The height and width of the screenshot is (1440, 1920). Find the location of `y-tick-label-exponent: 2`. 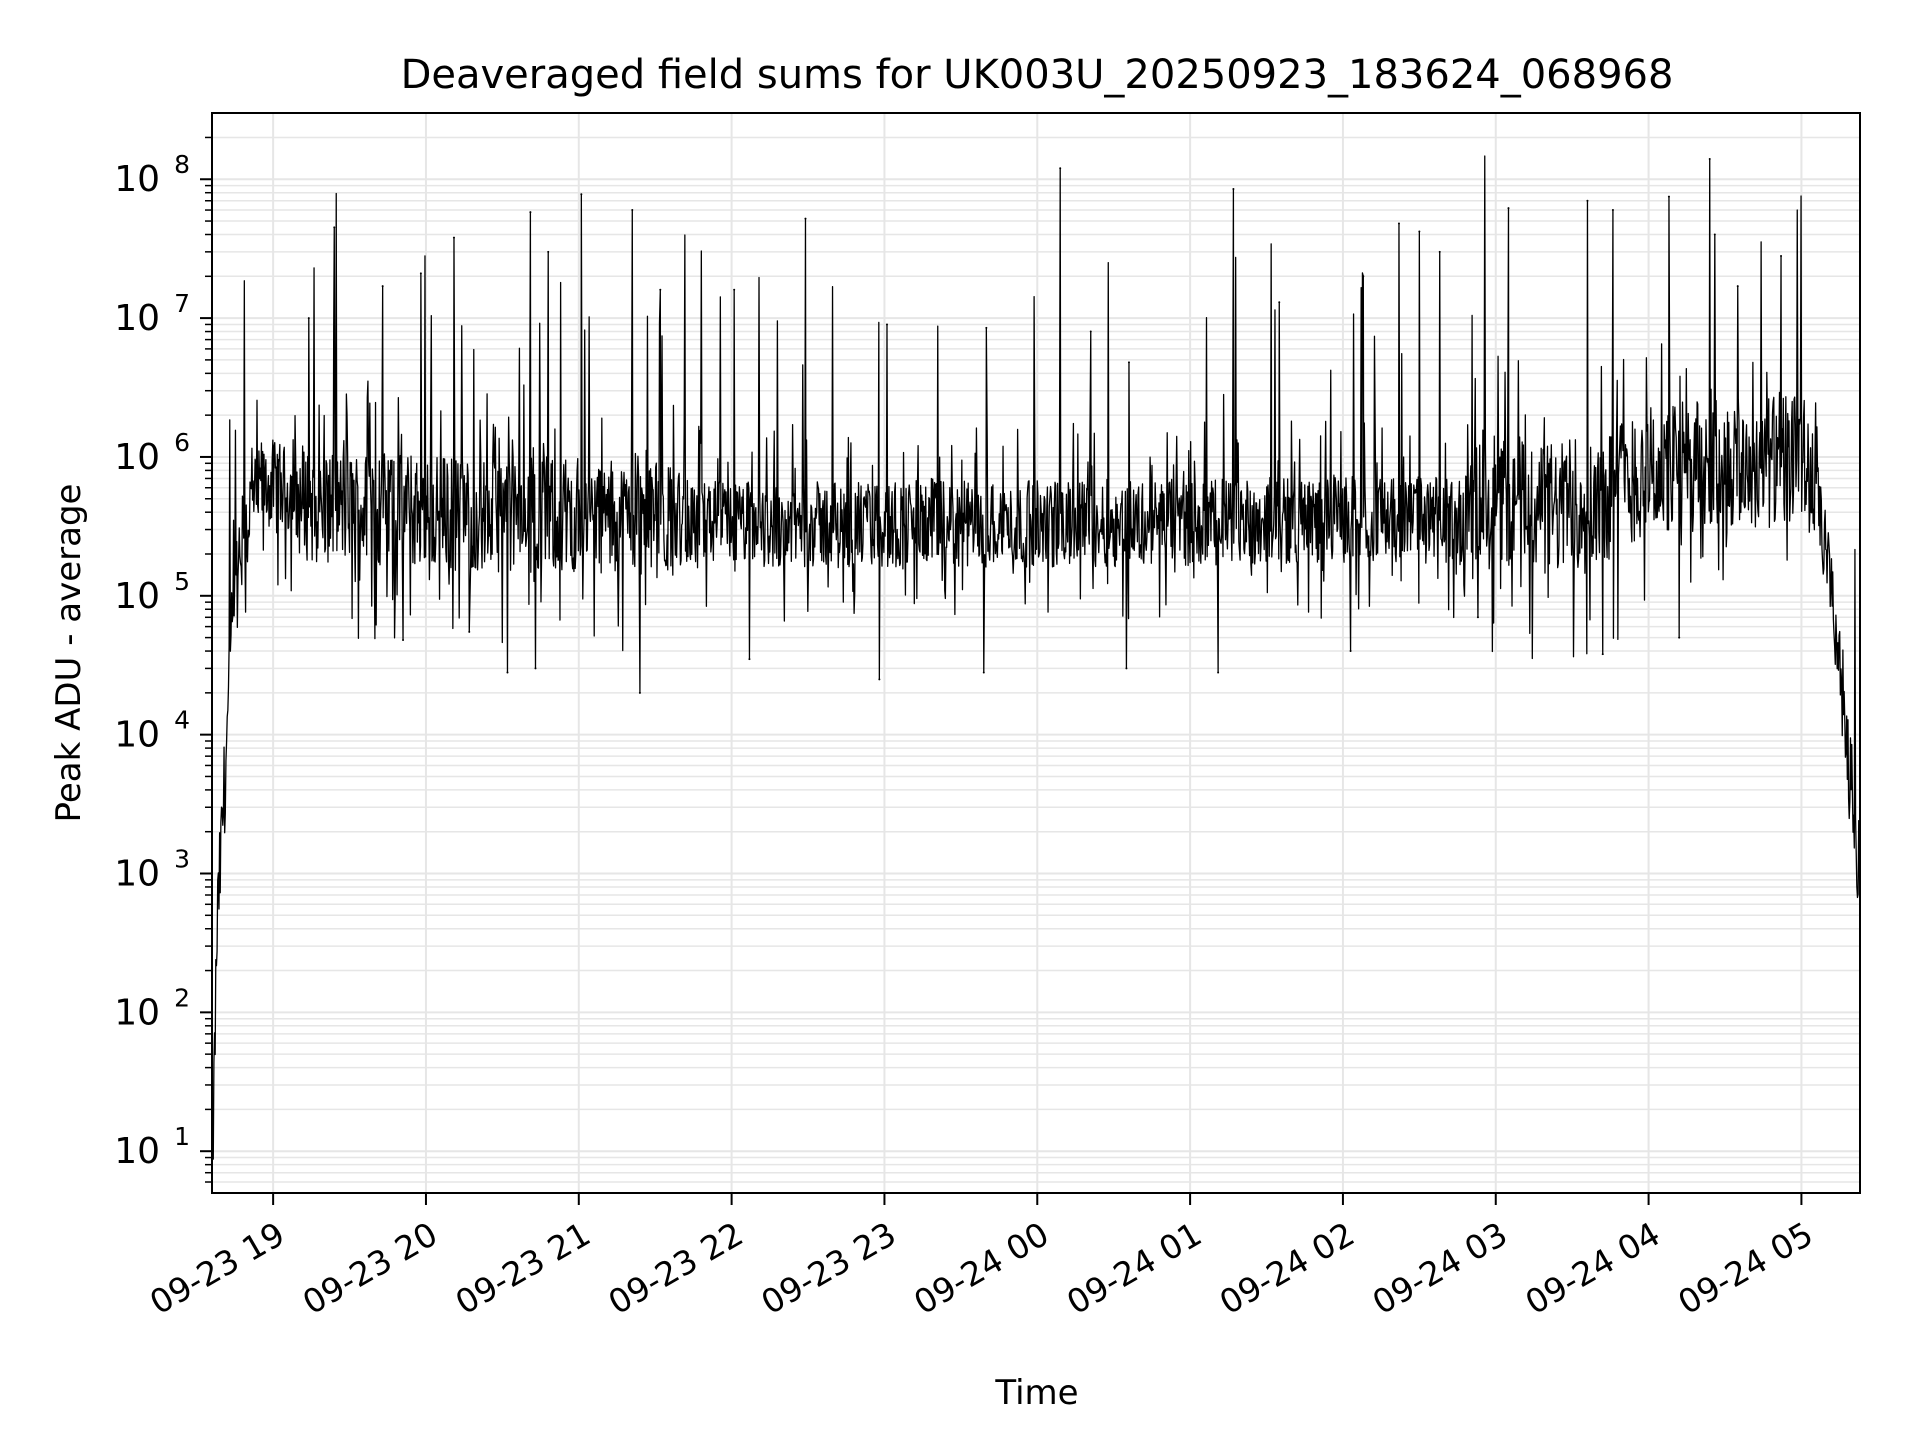

y-tick-label-exponent: 2 is located at coordinates (182, 997).